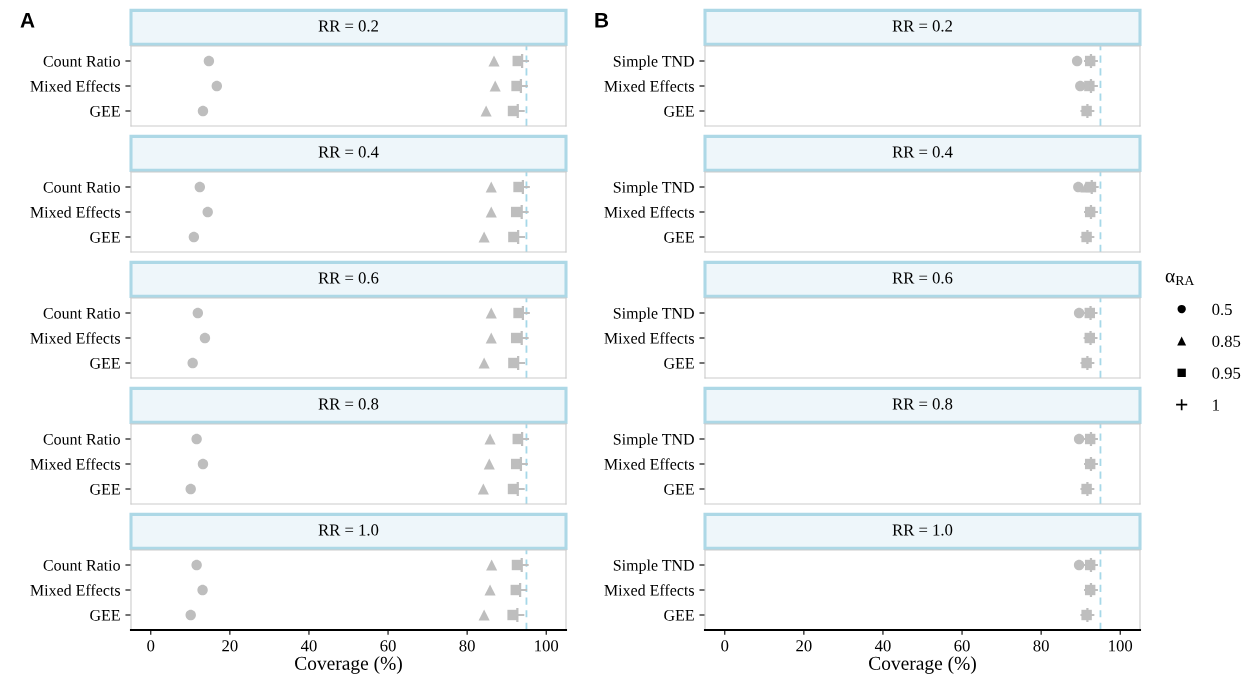 The height and width of the screenshot is (683, 1242). What do you see at coordinates (1180, 279) in the screenshot?
I see `legend-title: α$_{RA}$` at bounding box center [1180, 279].